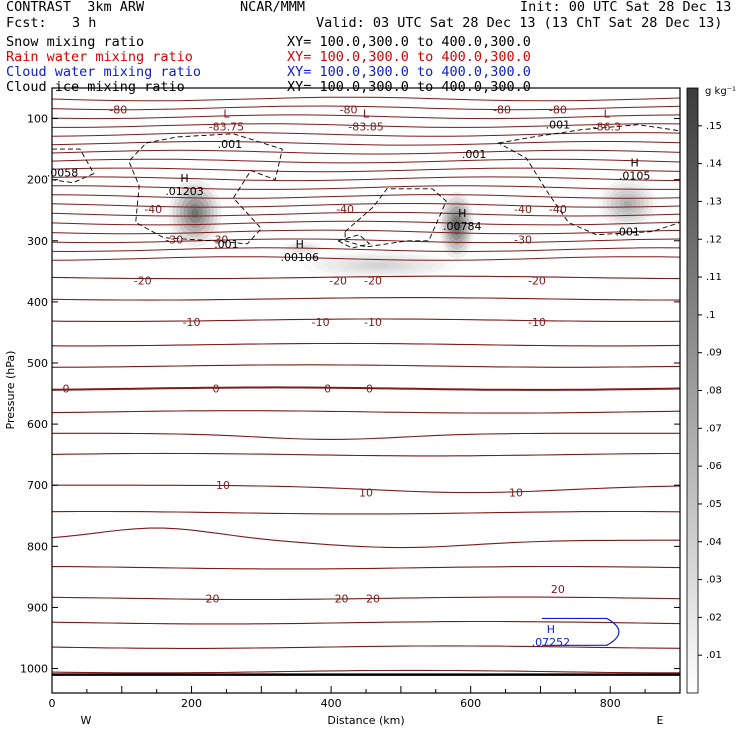 The width and height of the screenshot is (740, 740). What do you see at coordinates (714, 504) in the screenshot?
I see `colorbar-tick-label-4: .05` at bounding box center [714, 504].